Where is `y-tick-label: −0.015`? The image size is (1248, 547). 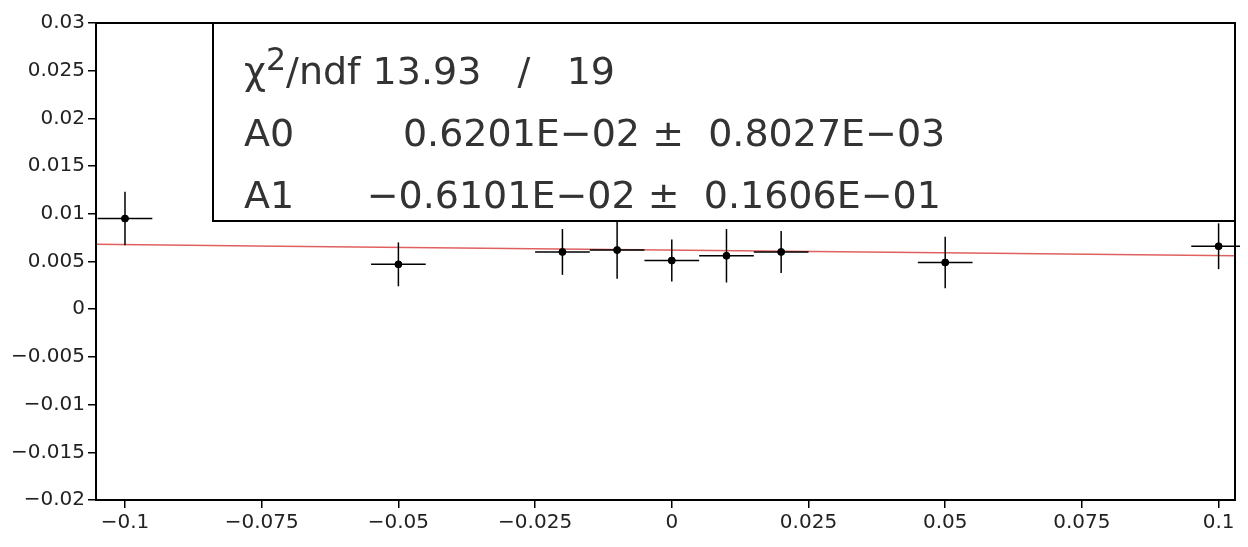
y-tick-label: −0.015 is located at coordinates (48, 450).